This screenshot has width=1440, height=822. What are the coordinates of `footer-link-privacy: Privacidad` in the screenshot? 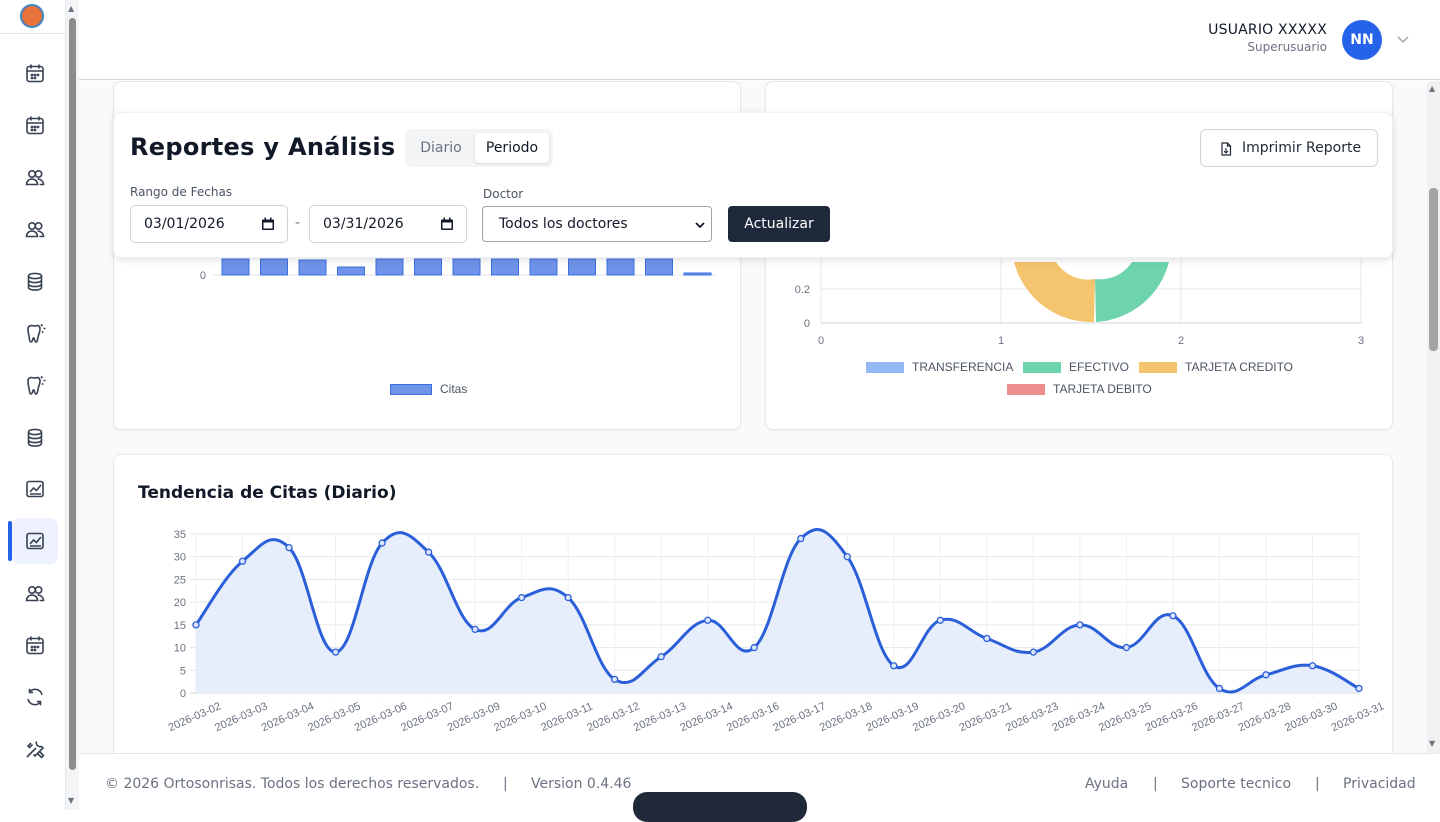 It's located at (1379, 784).